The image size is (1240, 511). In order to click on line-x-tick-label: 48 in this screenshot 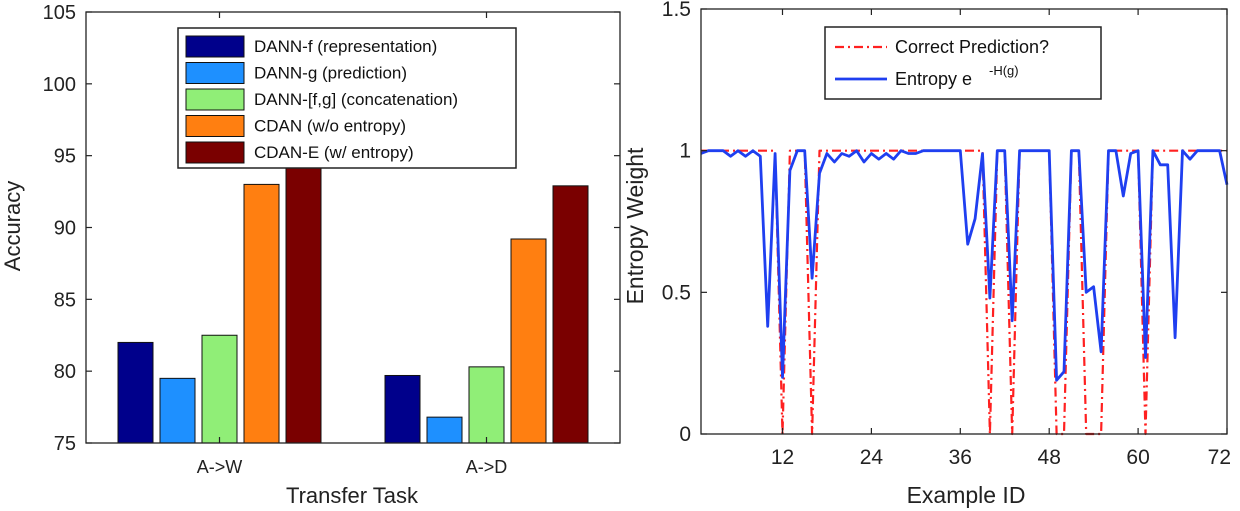, I will do `click(1049, 457)`.